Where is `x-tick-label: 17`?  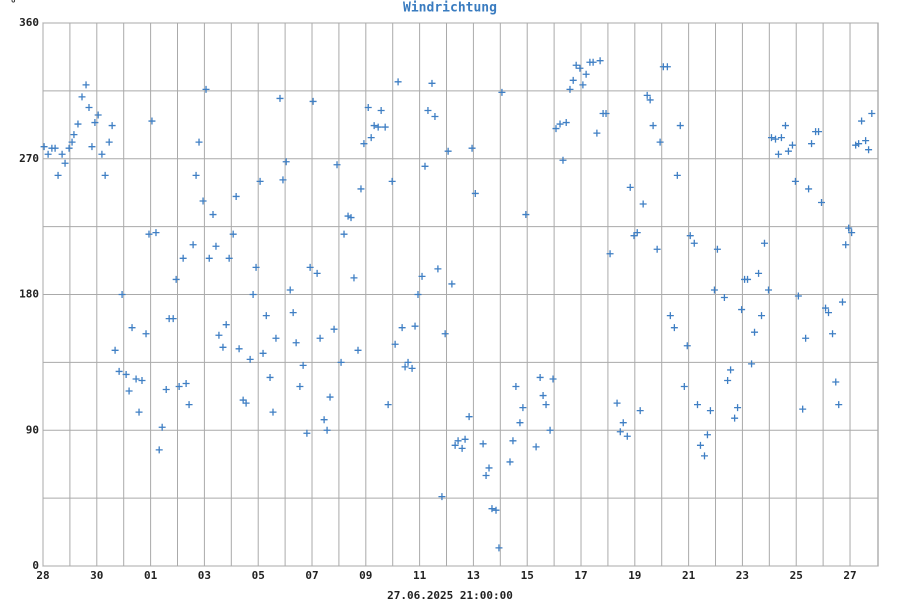 x-tick-label: 17 is located at coordinates (580, 575).